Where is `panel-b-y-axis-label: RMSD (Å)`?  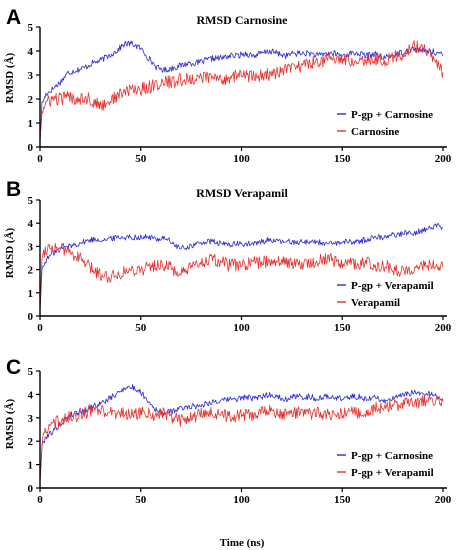 panel-b-y-axis-label: RMSD (Å) is located at coordinates (10, 252).